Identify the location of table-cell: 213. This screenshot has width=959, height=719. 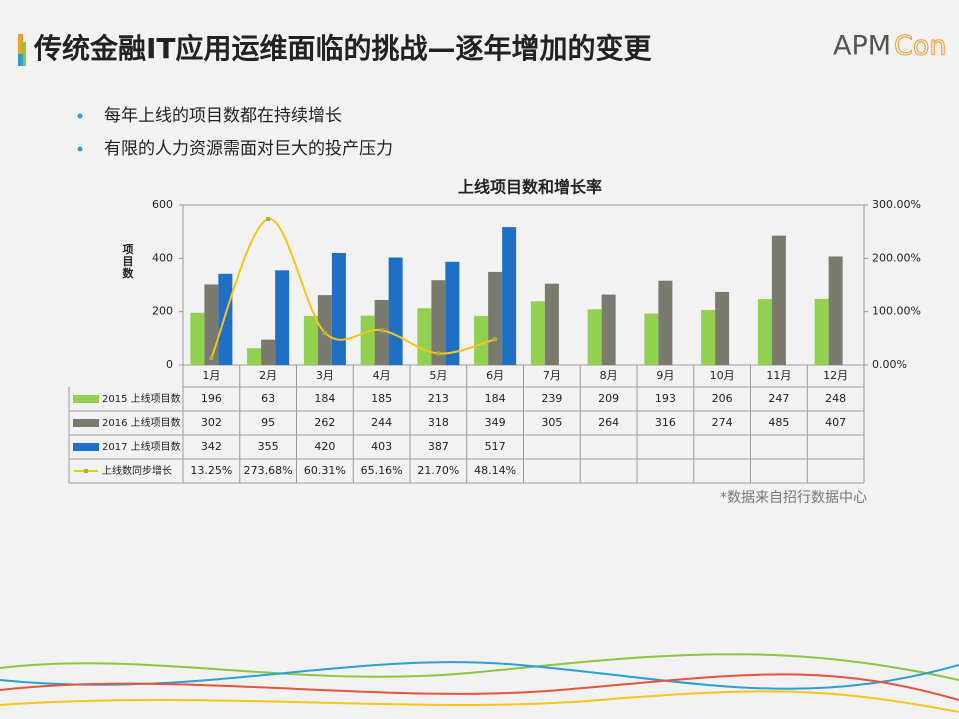
(438, 398).